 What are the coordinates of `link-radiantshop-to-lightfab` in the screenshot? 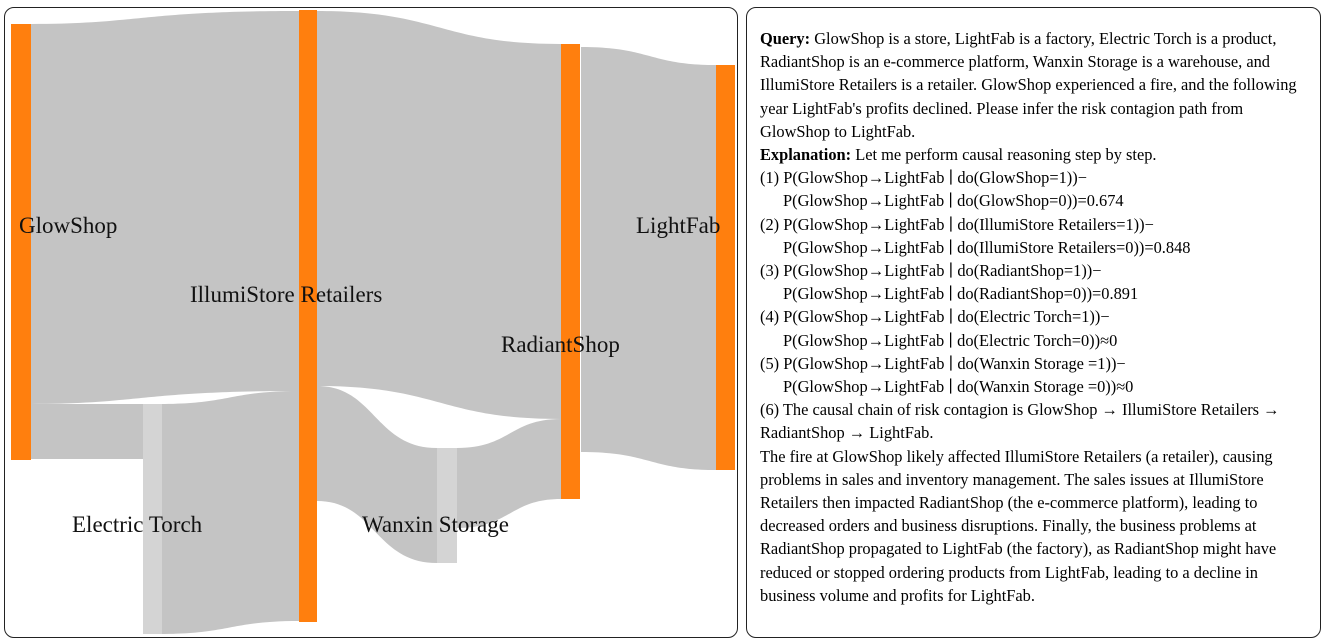 It's located at (648, 258).